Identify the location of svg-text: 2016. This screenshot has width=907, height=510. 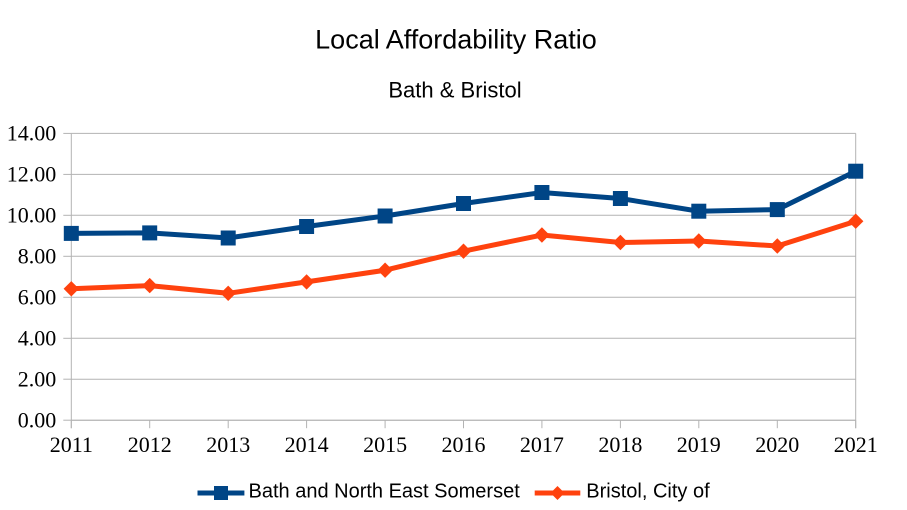
(464, 444).